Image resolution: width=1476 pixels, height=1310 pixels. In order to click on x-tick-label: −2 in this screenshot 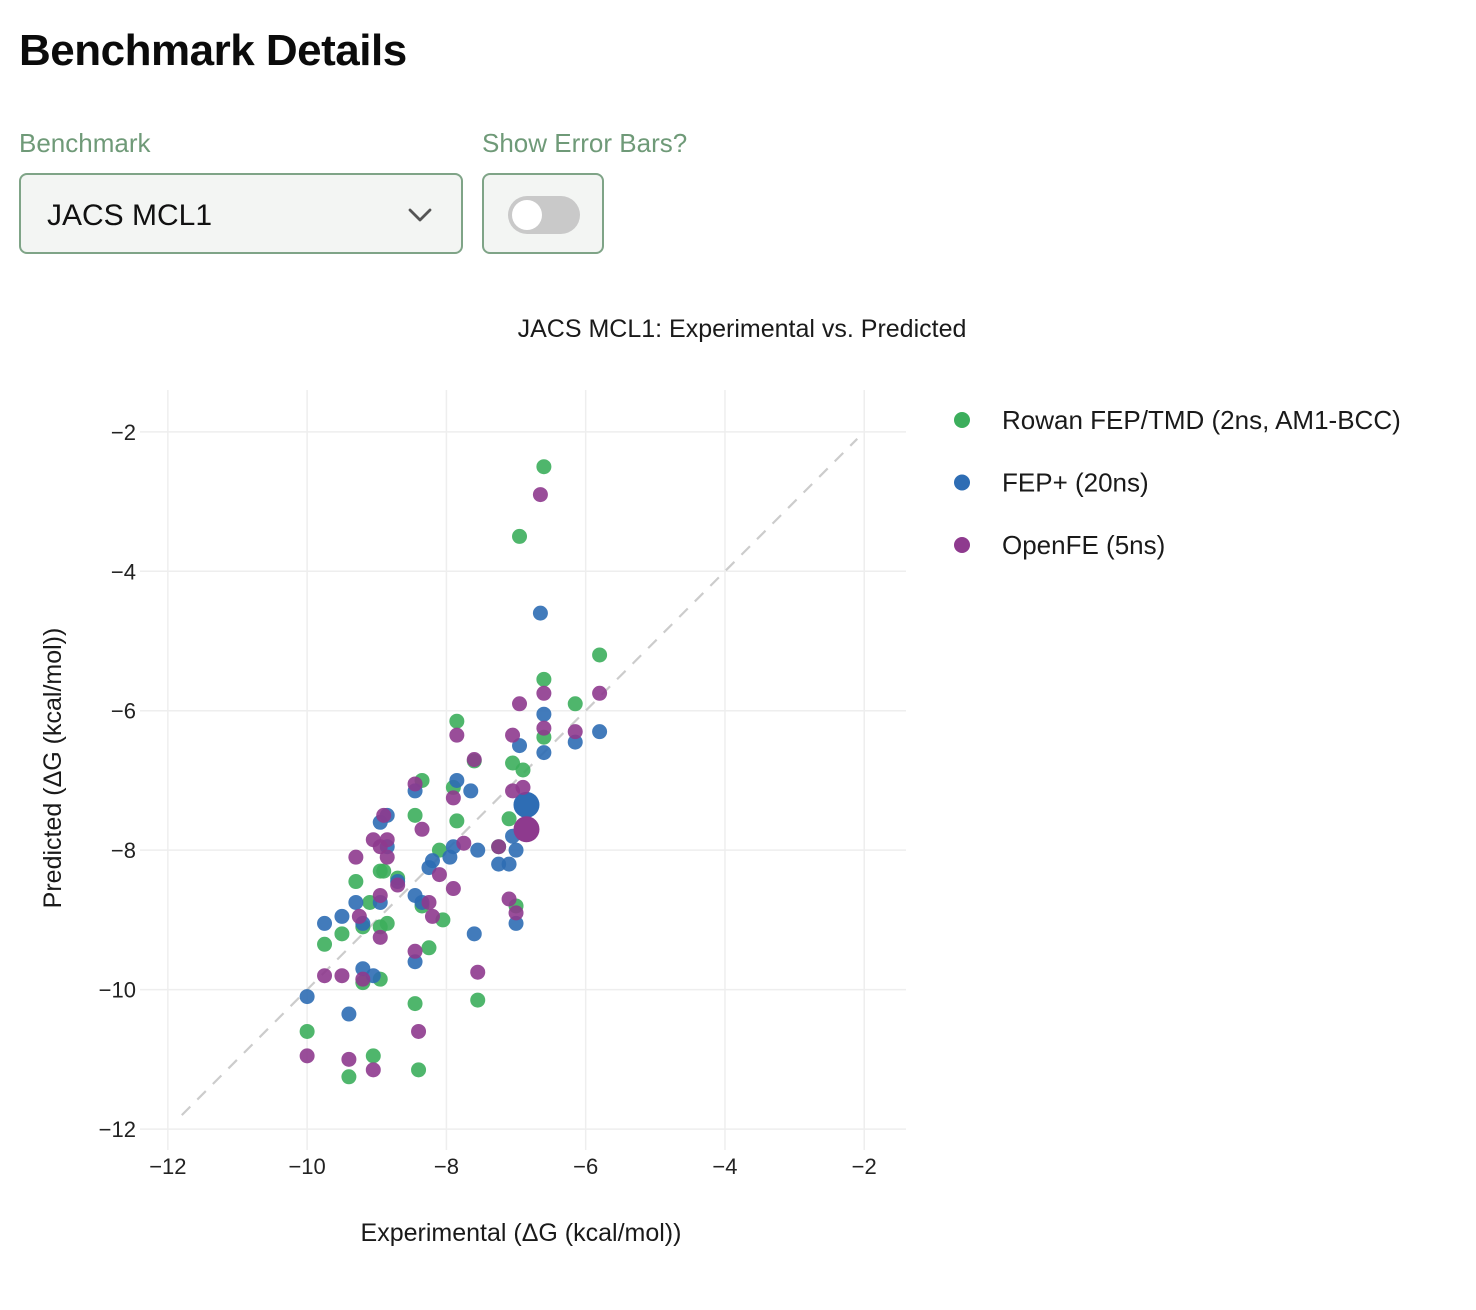, I will do `click(864, 1166)`.